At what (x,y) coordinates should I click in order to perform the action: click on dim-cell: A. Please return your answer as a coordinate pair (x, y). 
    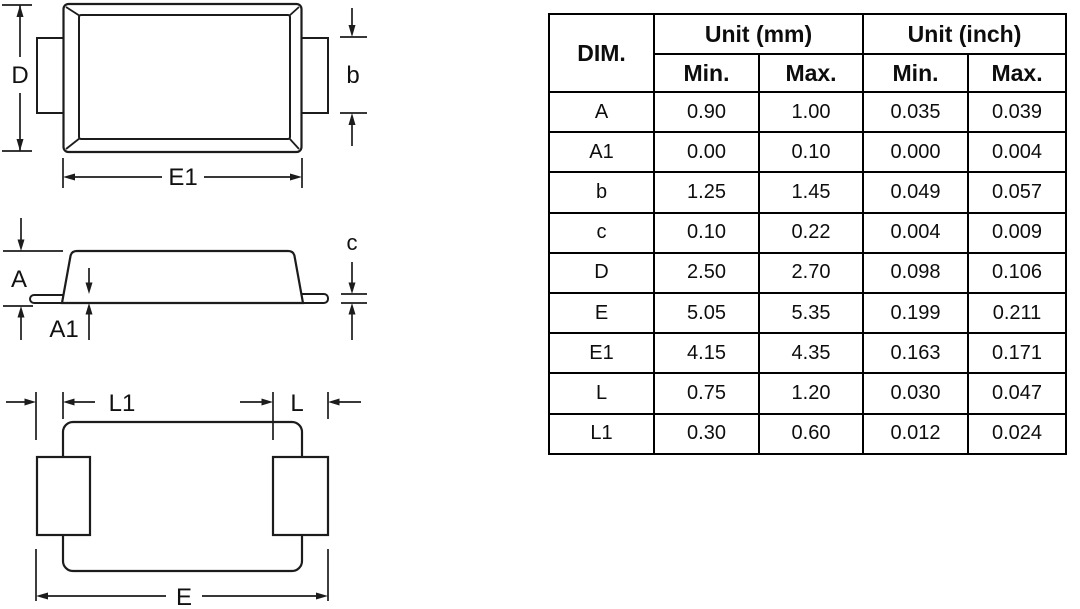
    Looking at the image, I should click on (601, 112).